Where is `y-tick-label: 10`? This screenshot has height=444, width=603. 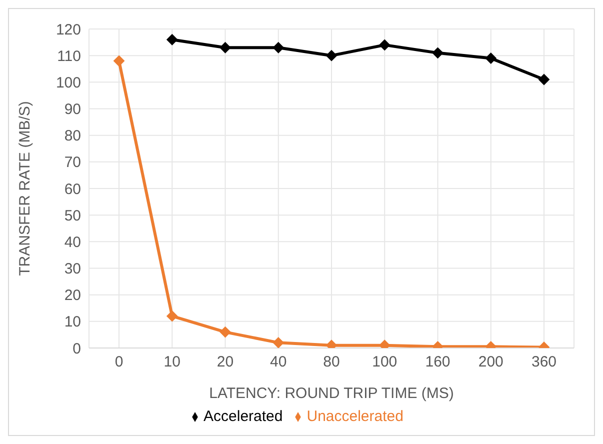 y-tick-label: 10 is located at coordinates (72, 322).